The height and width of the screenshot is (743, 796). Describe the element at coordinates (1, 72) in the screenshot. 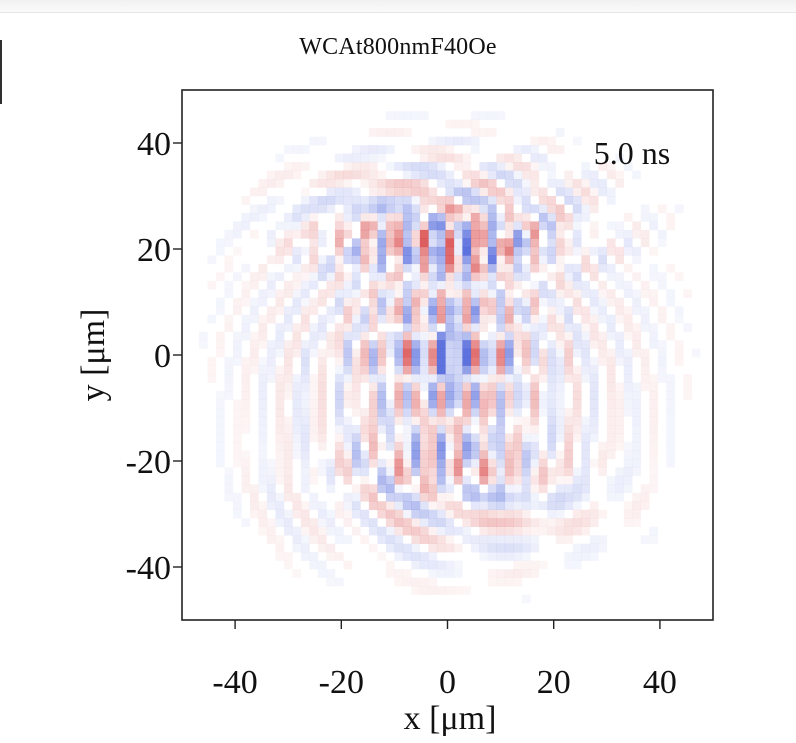

I see `window-left-edge` at that location.